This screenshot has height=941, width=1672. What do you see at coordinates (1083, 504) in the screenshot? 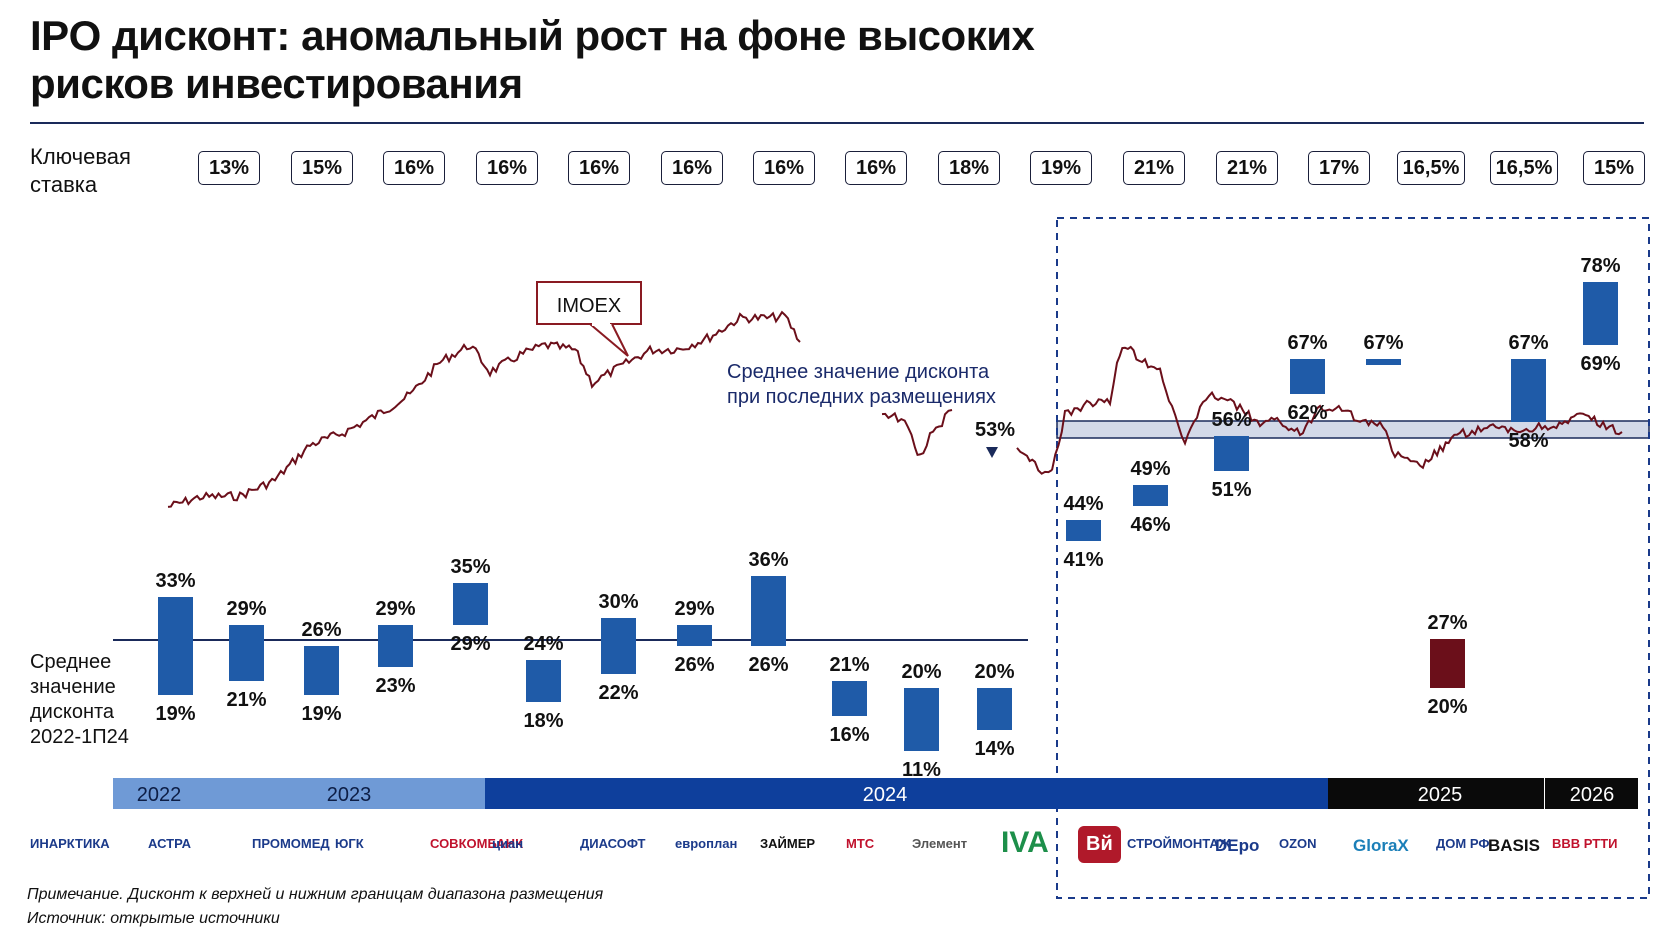
I see `discount-high-label: 44%` at bounding box center [1083, 504].